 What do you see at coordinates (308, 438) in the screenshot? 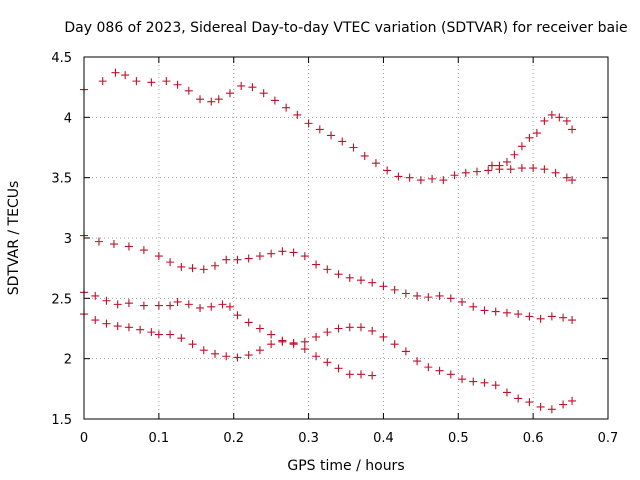
I see `x-tick-label: 0.3` at bounding box center [308, 438].